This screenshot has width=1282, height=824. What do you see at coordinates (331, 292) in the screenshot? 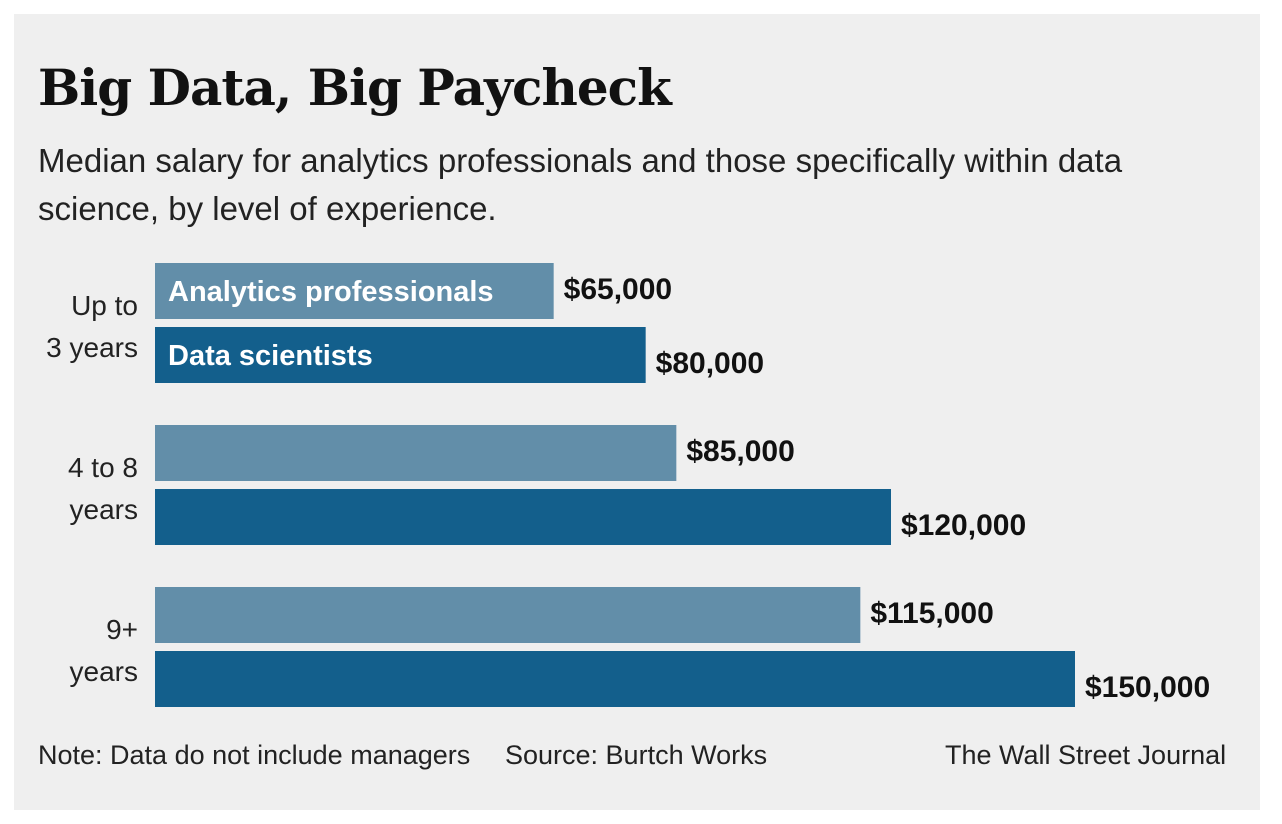
I see `series-label: Analytics professionals` at bounding box center [331, 292].